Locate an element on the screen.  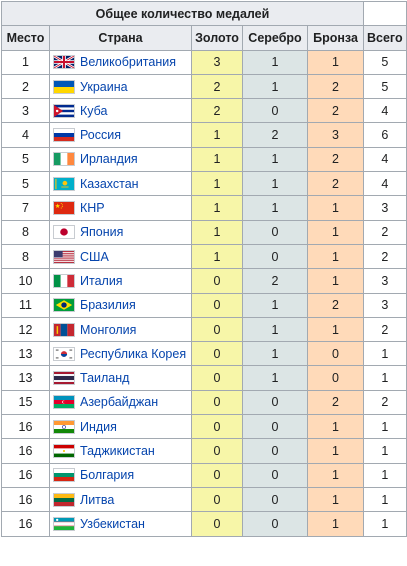
table-row: 4 Россия 1 2 3 6 is located at coordinates (204, 135).